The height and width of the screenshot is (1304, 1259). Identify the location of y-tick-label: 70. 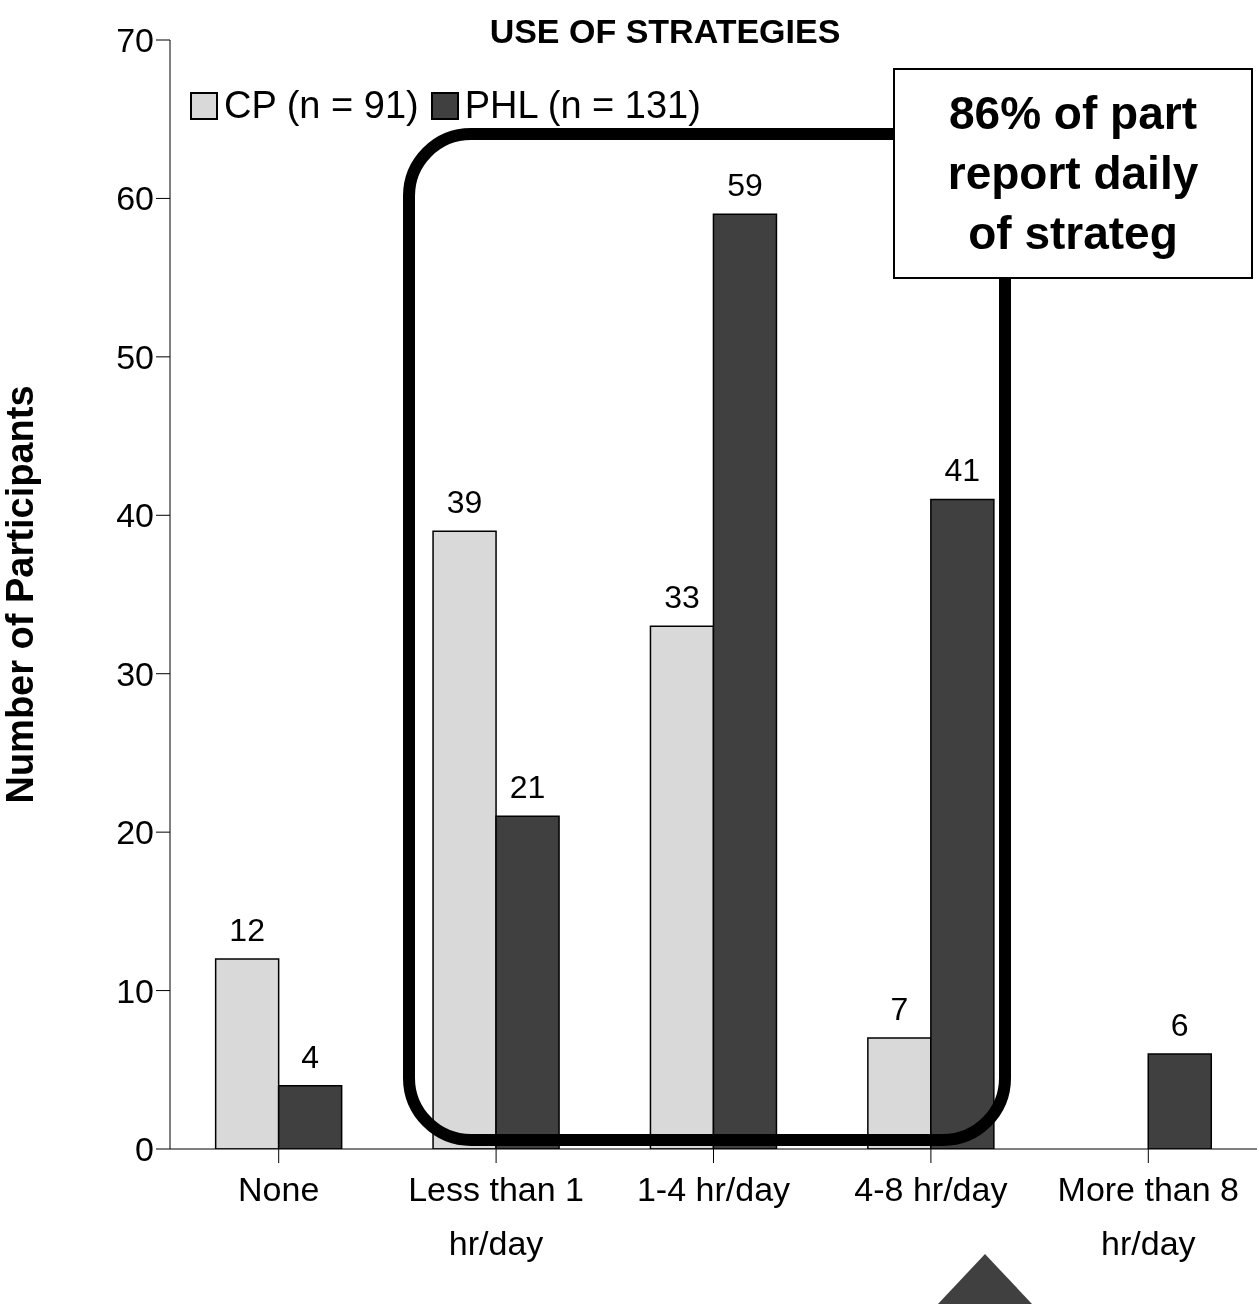
(135, 40).